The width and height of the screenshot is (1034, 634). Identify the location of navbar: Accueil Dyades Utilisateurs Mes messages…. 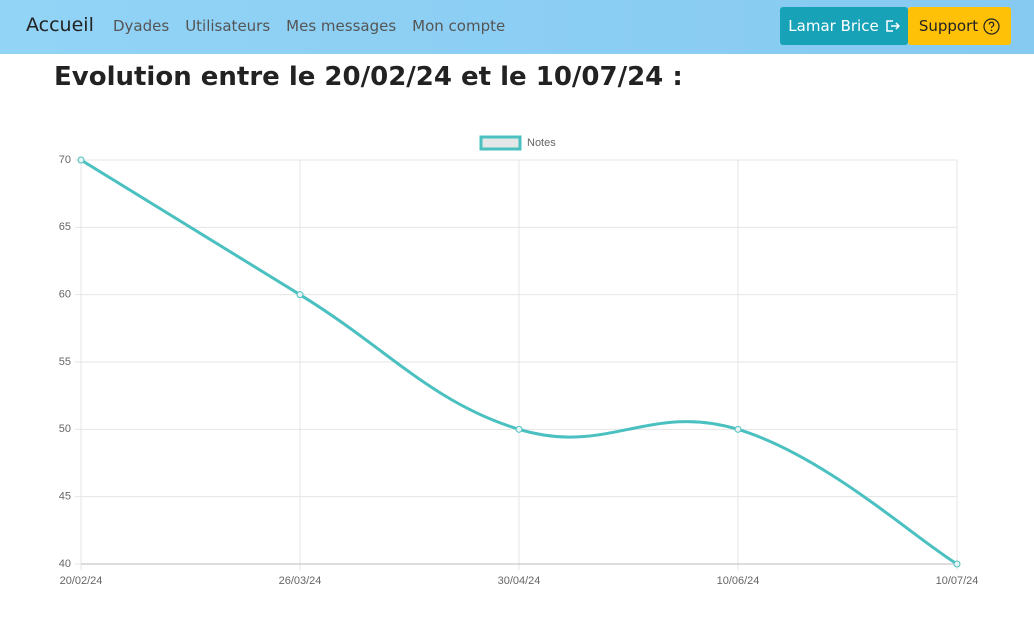
(517, 27).